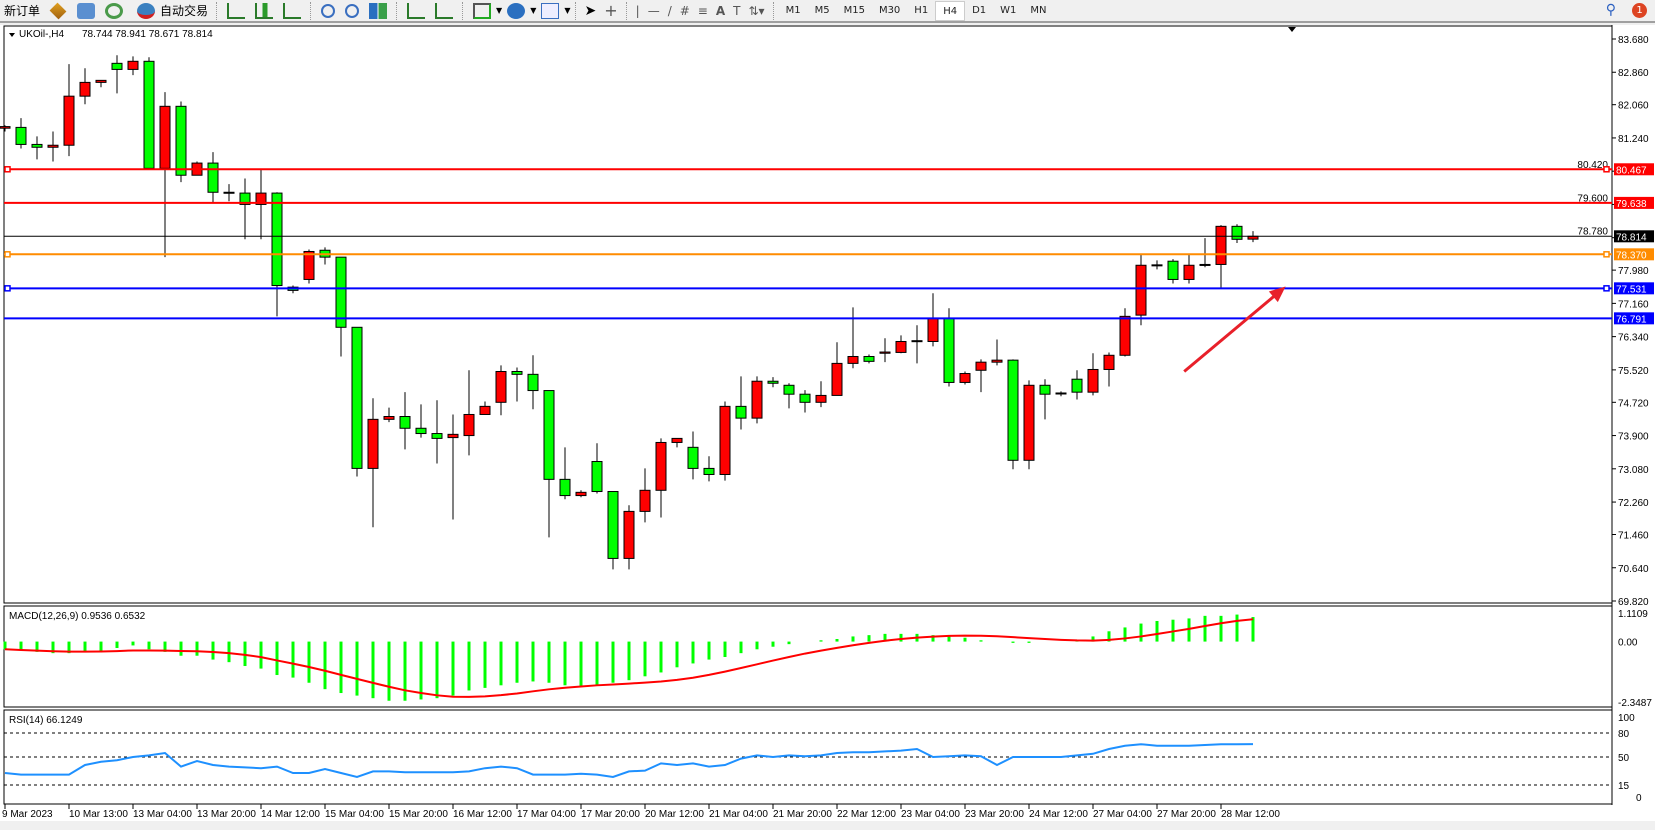 The image size is (1655, 830). I want to click on auto-trading-button: 自动交易, so click(170, 10).